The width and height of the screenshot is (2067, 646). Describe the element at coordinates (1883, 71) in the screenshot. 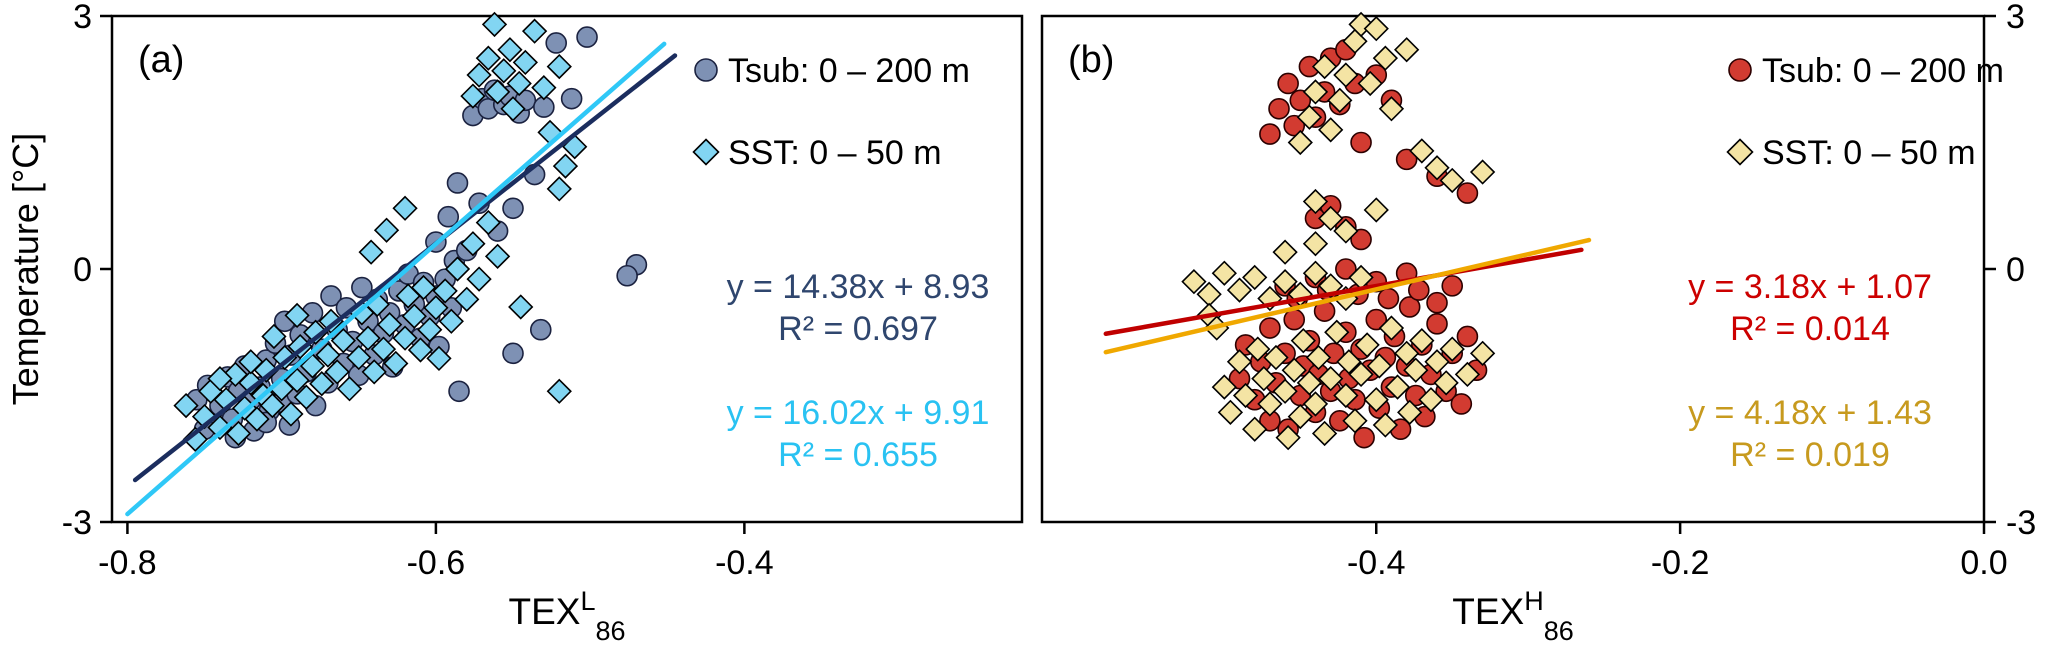

I see `legend-label: Tsub: 0 – 200 m` at that location.